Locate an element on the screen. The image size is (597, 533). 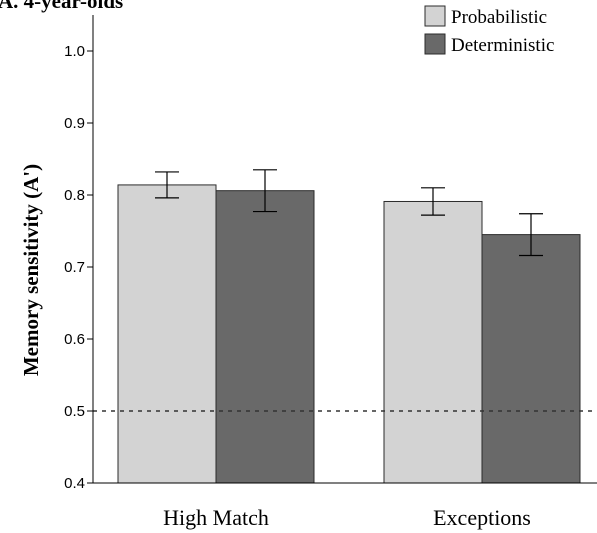
y-tick-label: 0.6 is located at coordinates (74, 339).